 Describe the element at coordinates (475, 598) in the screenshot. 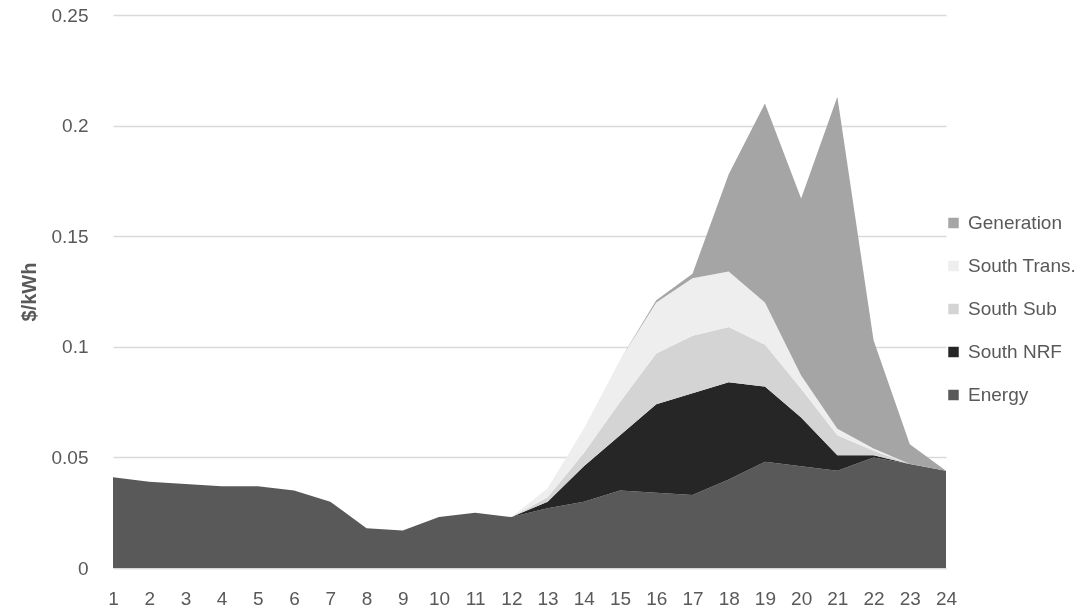

I see `x-tick-label: 11` at that location.